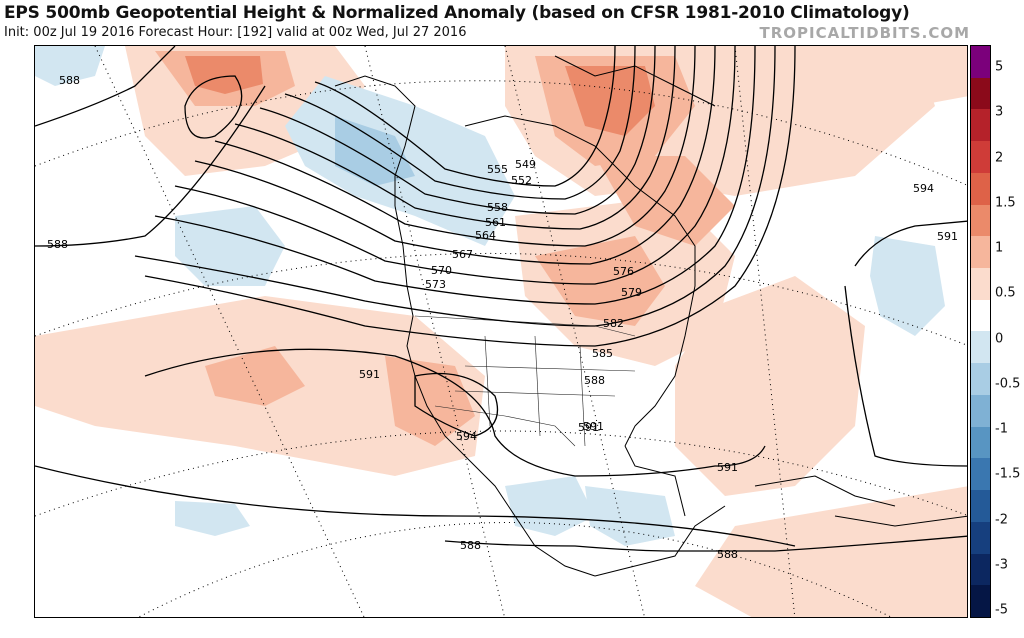 The image size is (1024, 638). Describe the element at coordinates (495, 222) in the screenshot. I see `contour-label: 561` at that location.